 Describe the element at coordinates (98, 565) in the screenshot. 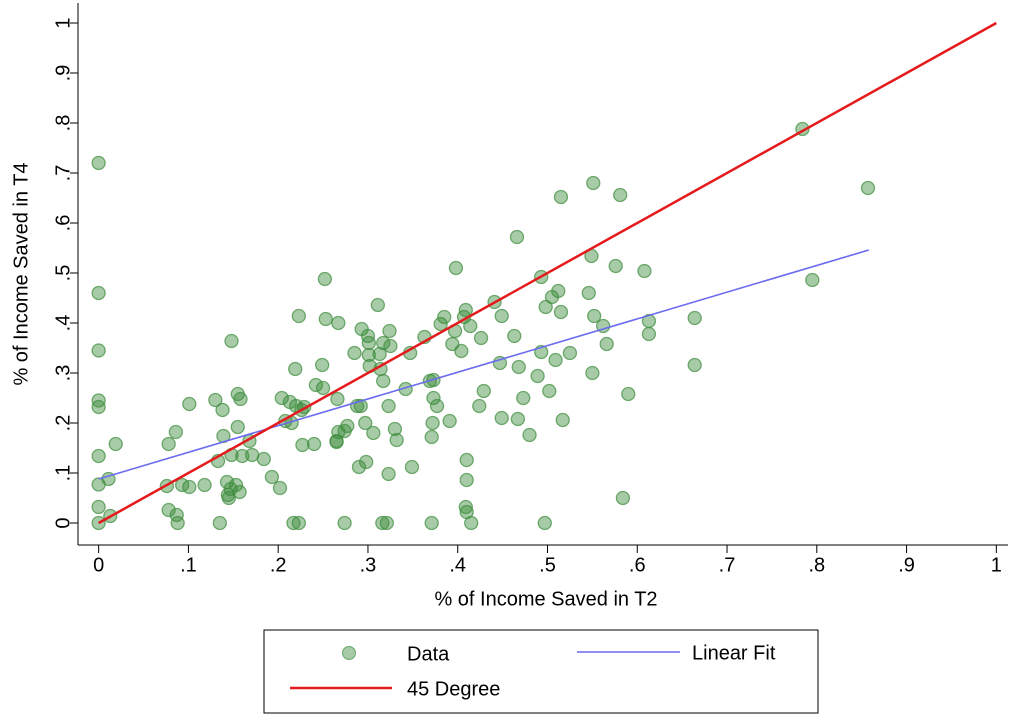

I see `x-tick-label: 0` at that location.